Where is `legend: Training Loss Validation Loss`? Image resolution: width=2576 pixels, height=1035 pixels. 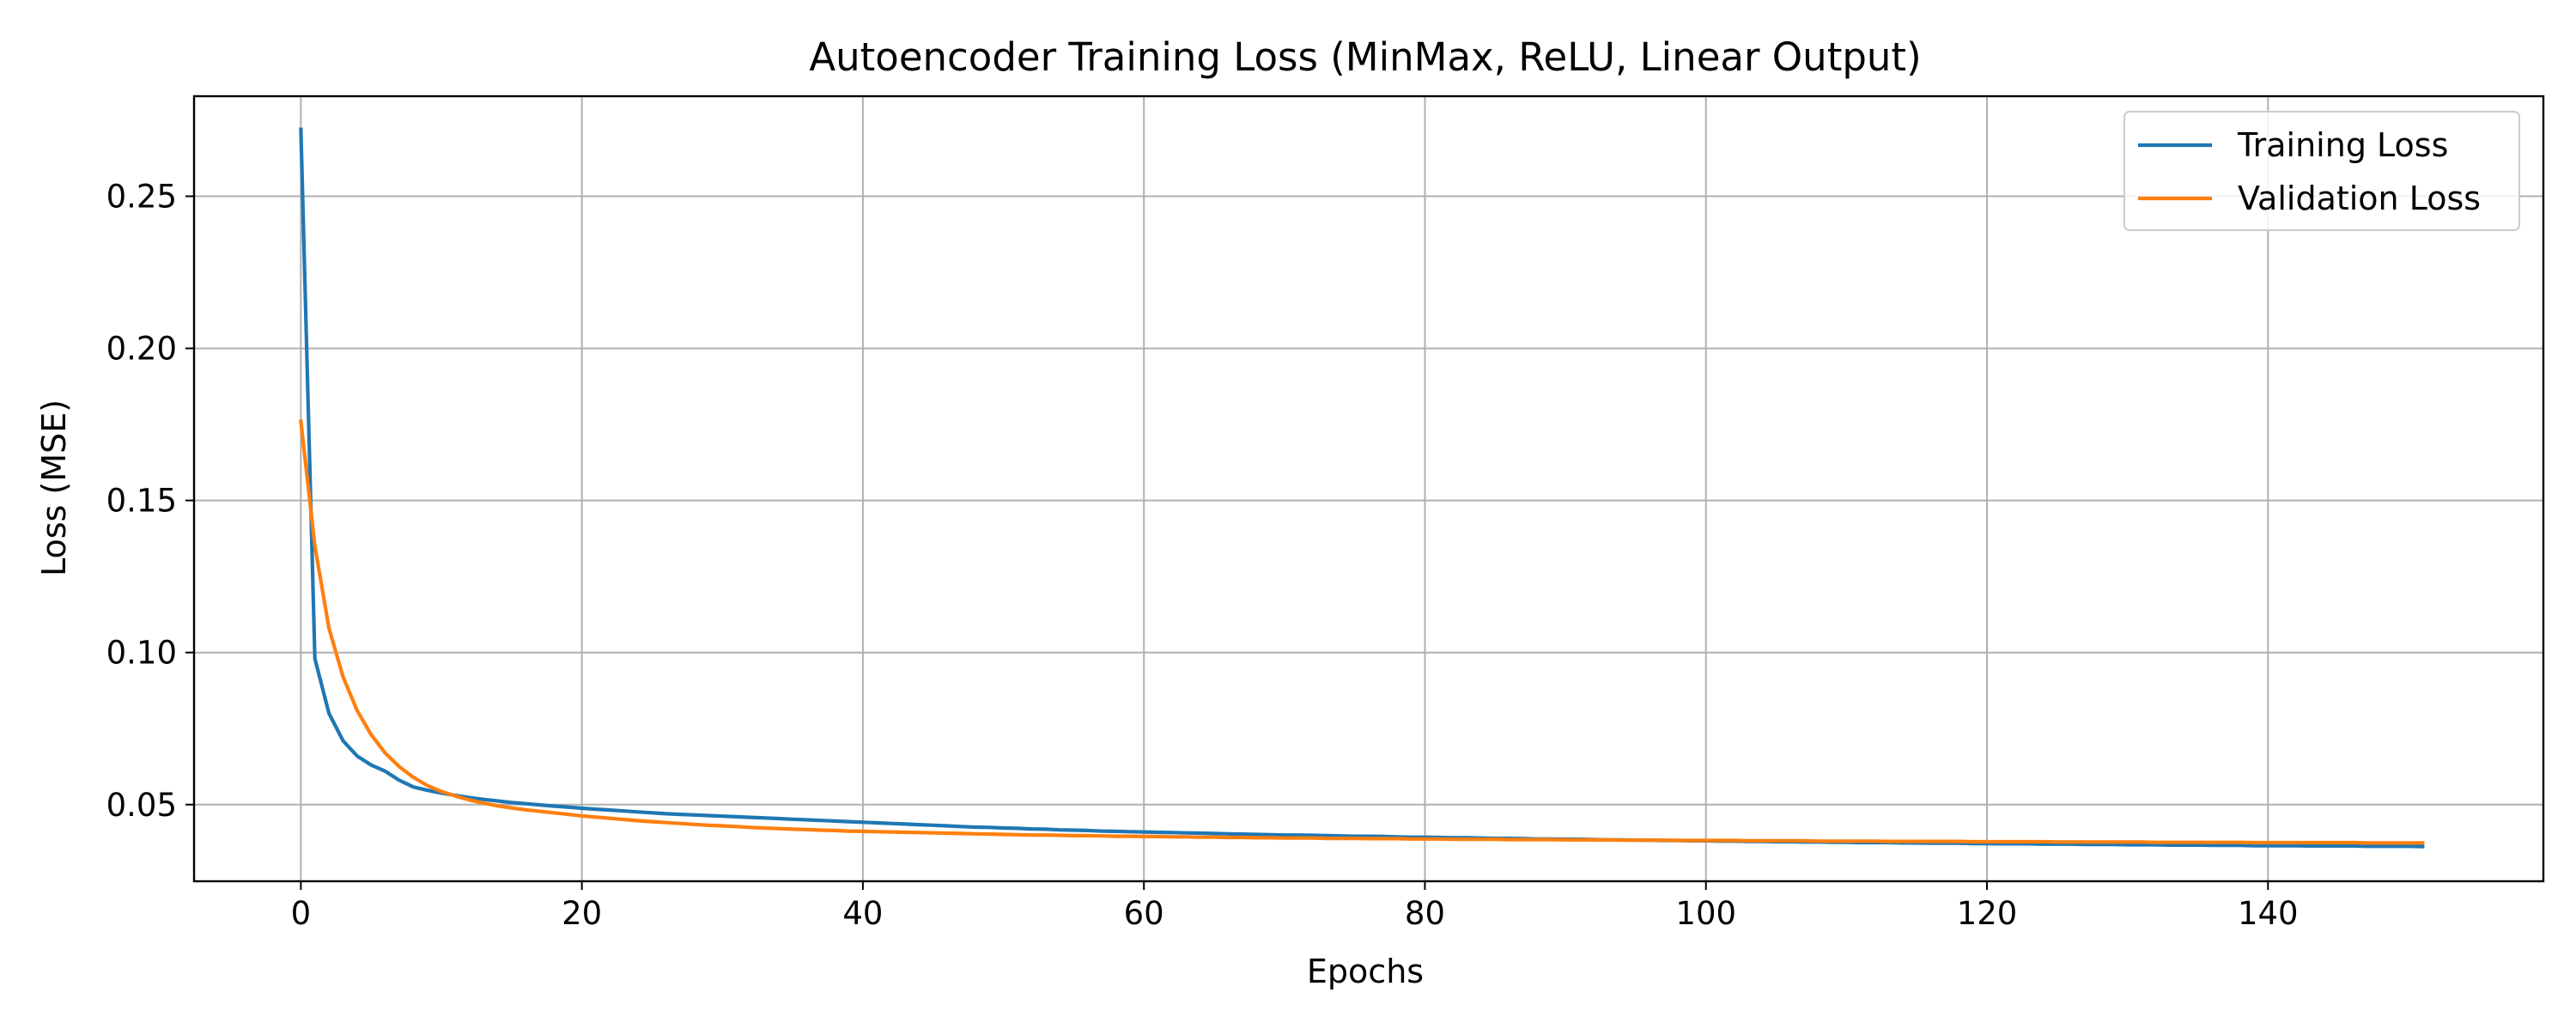
legend: Training Loss Validation Loss is located at coordinates (2321, 171).